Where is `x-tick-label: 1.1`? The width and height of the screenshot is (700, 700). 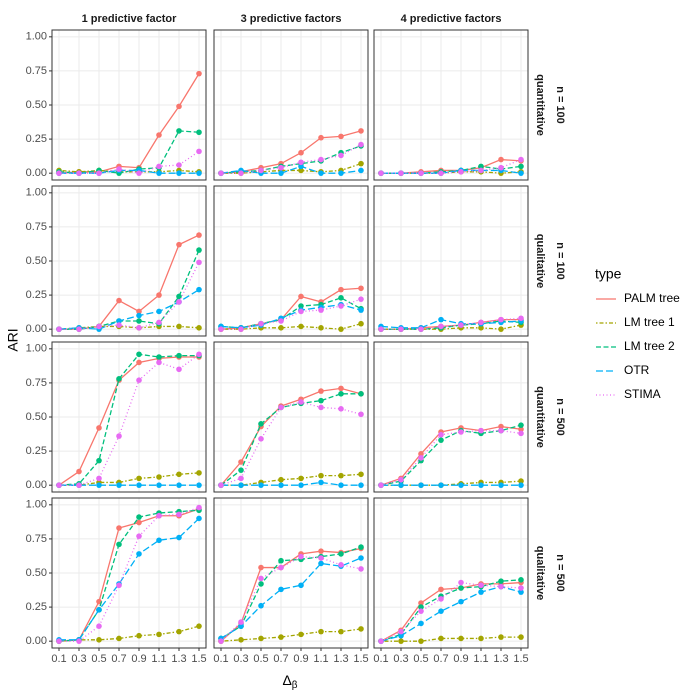 x-tick-label: 1.1 is located at coordinates (480, 659).